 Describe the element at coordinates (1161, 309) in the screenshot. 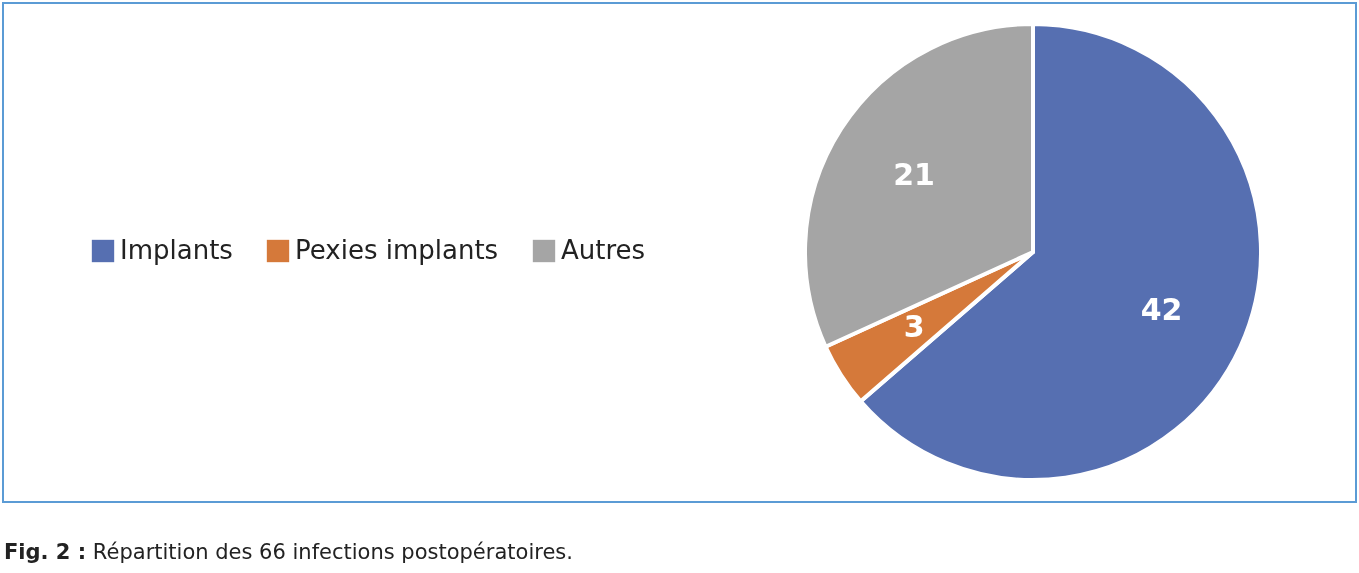

I see `data-label: 42` at that location.